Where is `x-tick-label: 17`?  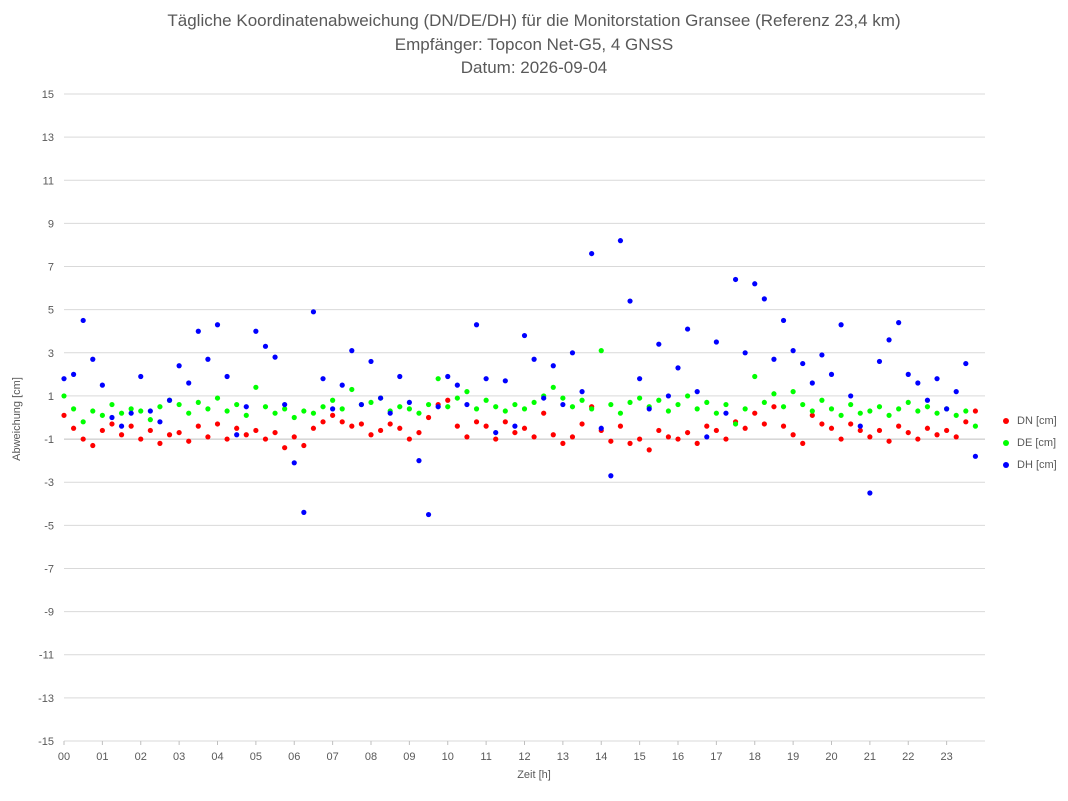
x-tick-label: 17 is located at coordinates (716, 757).